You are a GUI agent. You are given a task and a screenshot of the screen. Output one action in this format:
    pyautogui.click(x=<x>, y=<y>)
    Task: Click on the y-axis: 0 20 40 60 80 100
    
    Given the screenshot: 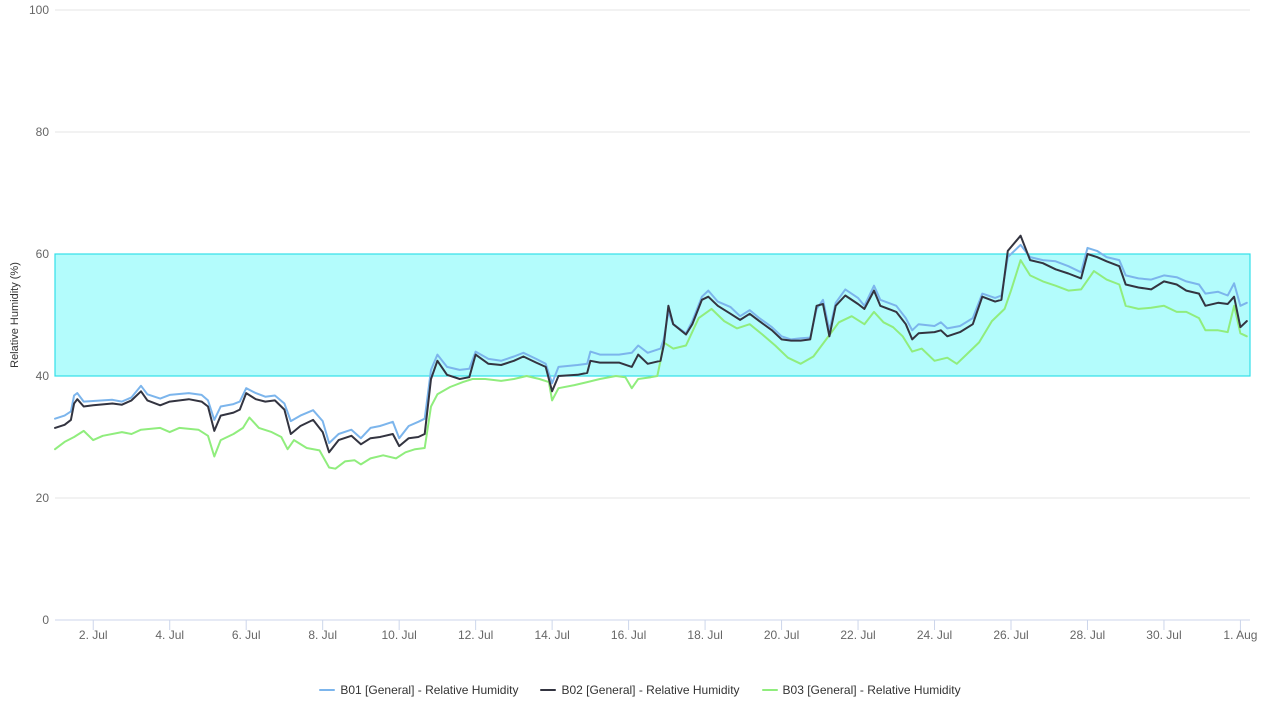 What is the action you would take?
    pyautogui.click(x=39, y=315)
    